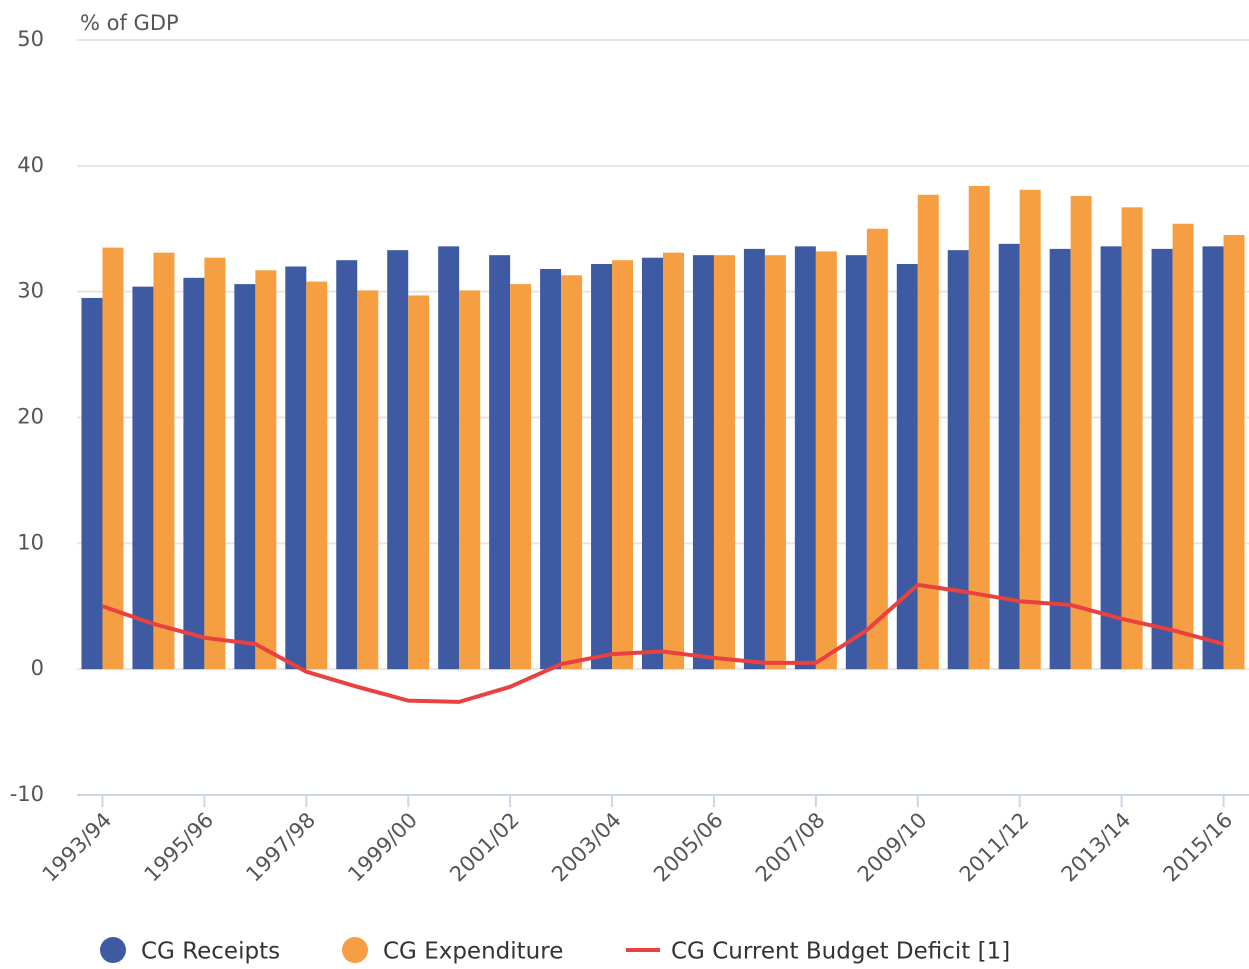 This screenshot has height=969, width=1249. What do you see at coordinates (994, 847) in the screenshot?
I see `x-tick-label: 2011/12` at bounding box center [994, 847].